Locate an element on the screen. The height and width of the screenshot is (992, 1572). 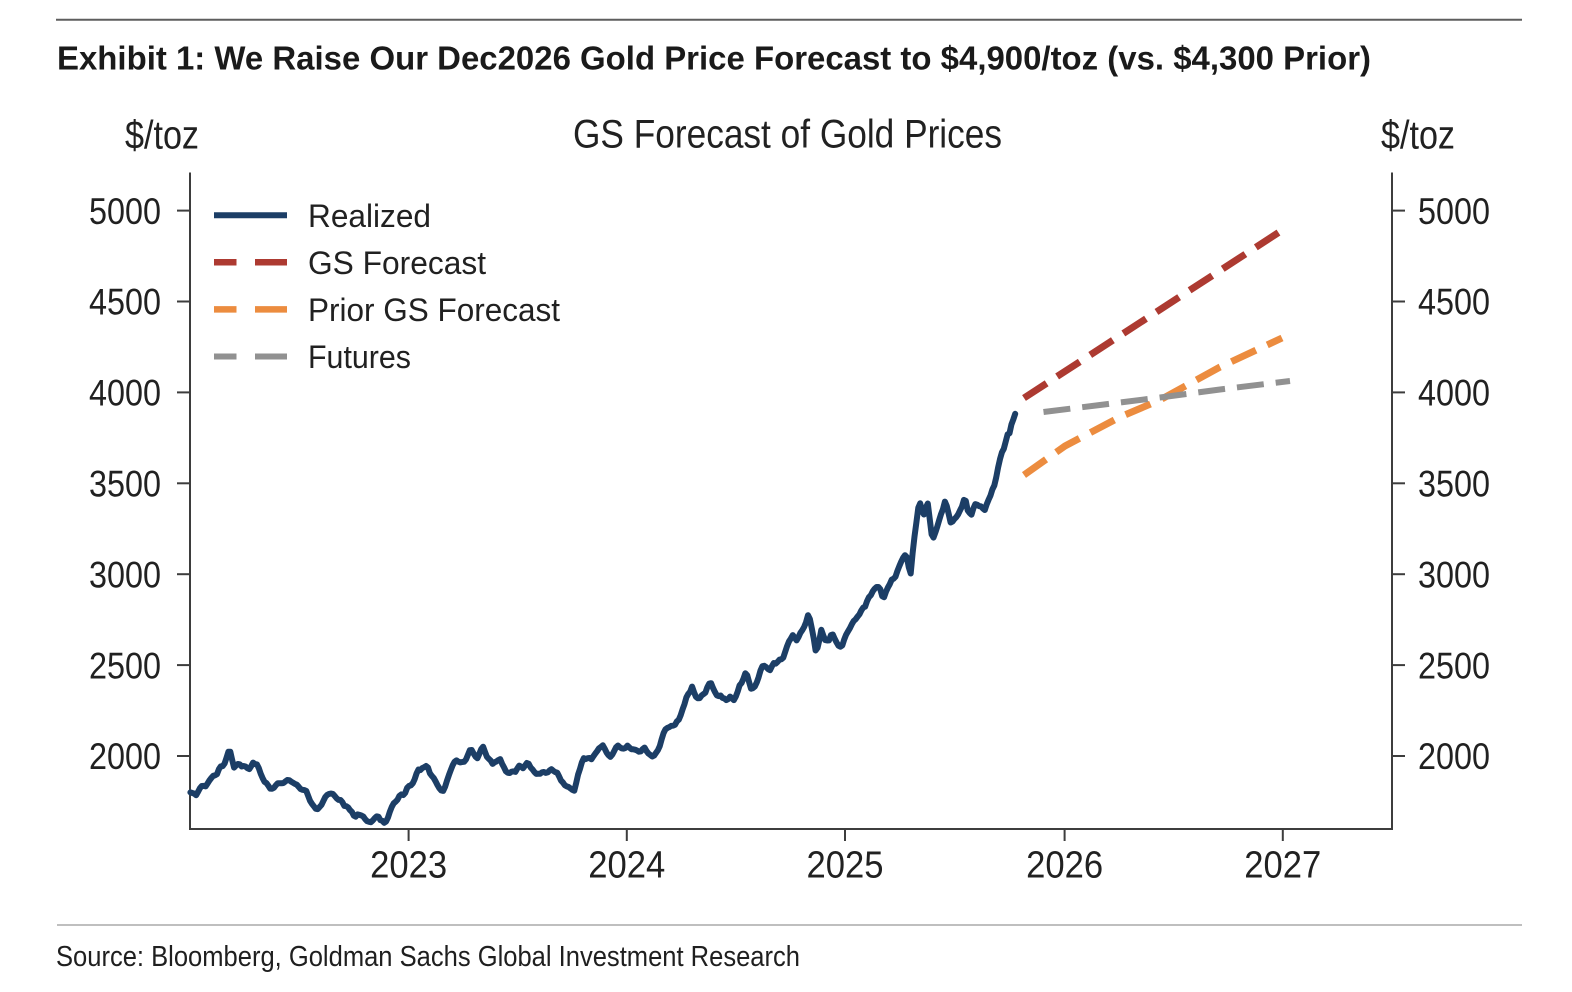
svg-text: 2025 is located at coordinates (845, 866).